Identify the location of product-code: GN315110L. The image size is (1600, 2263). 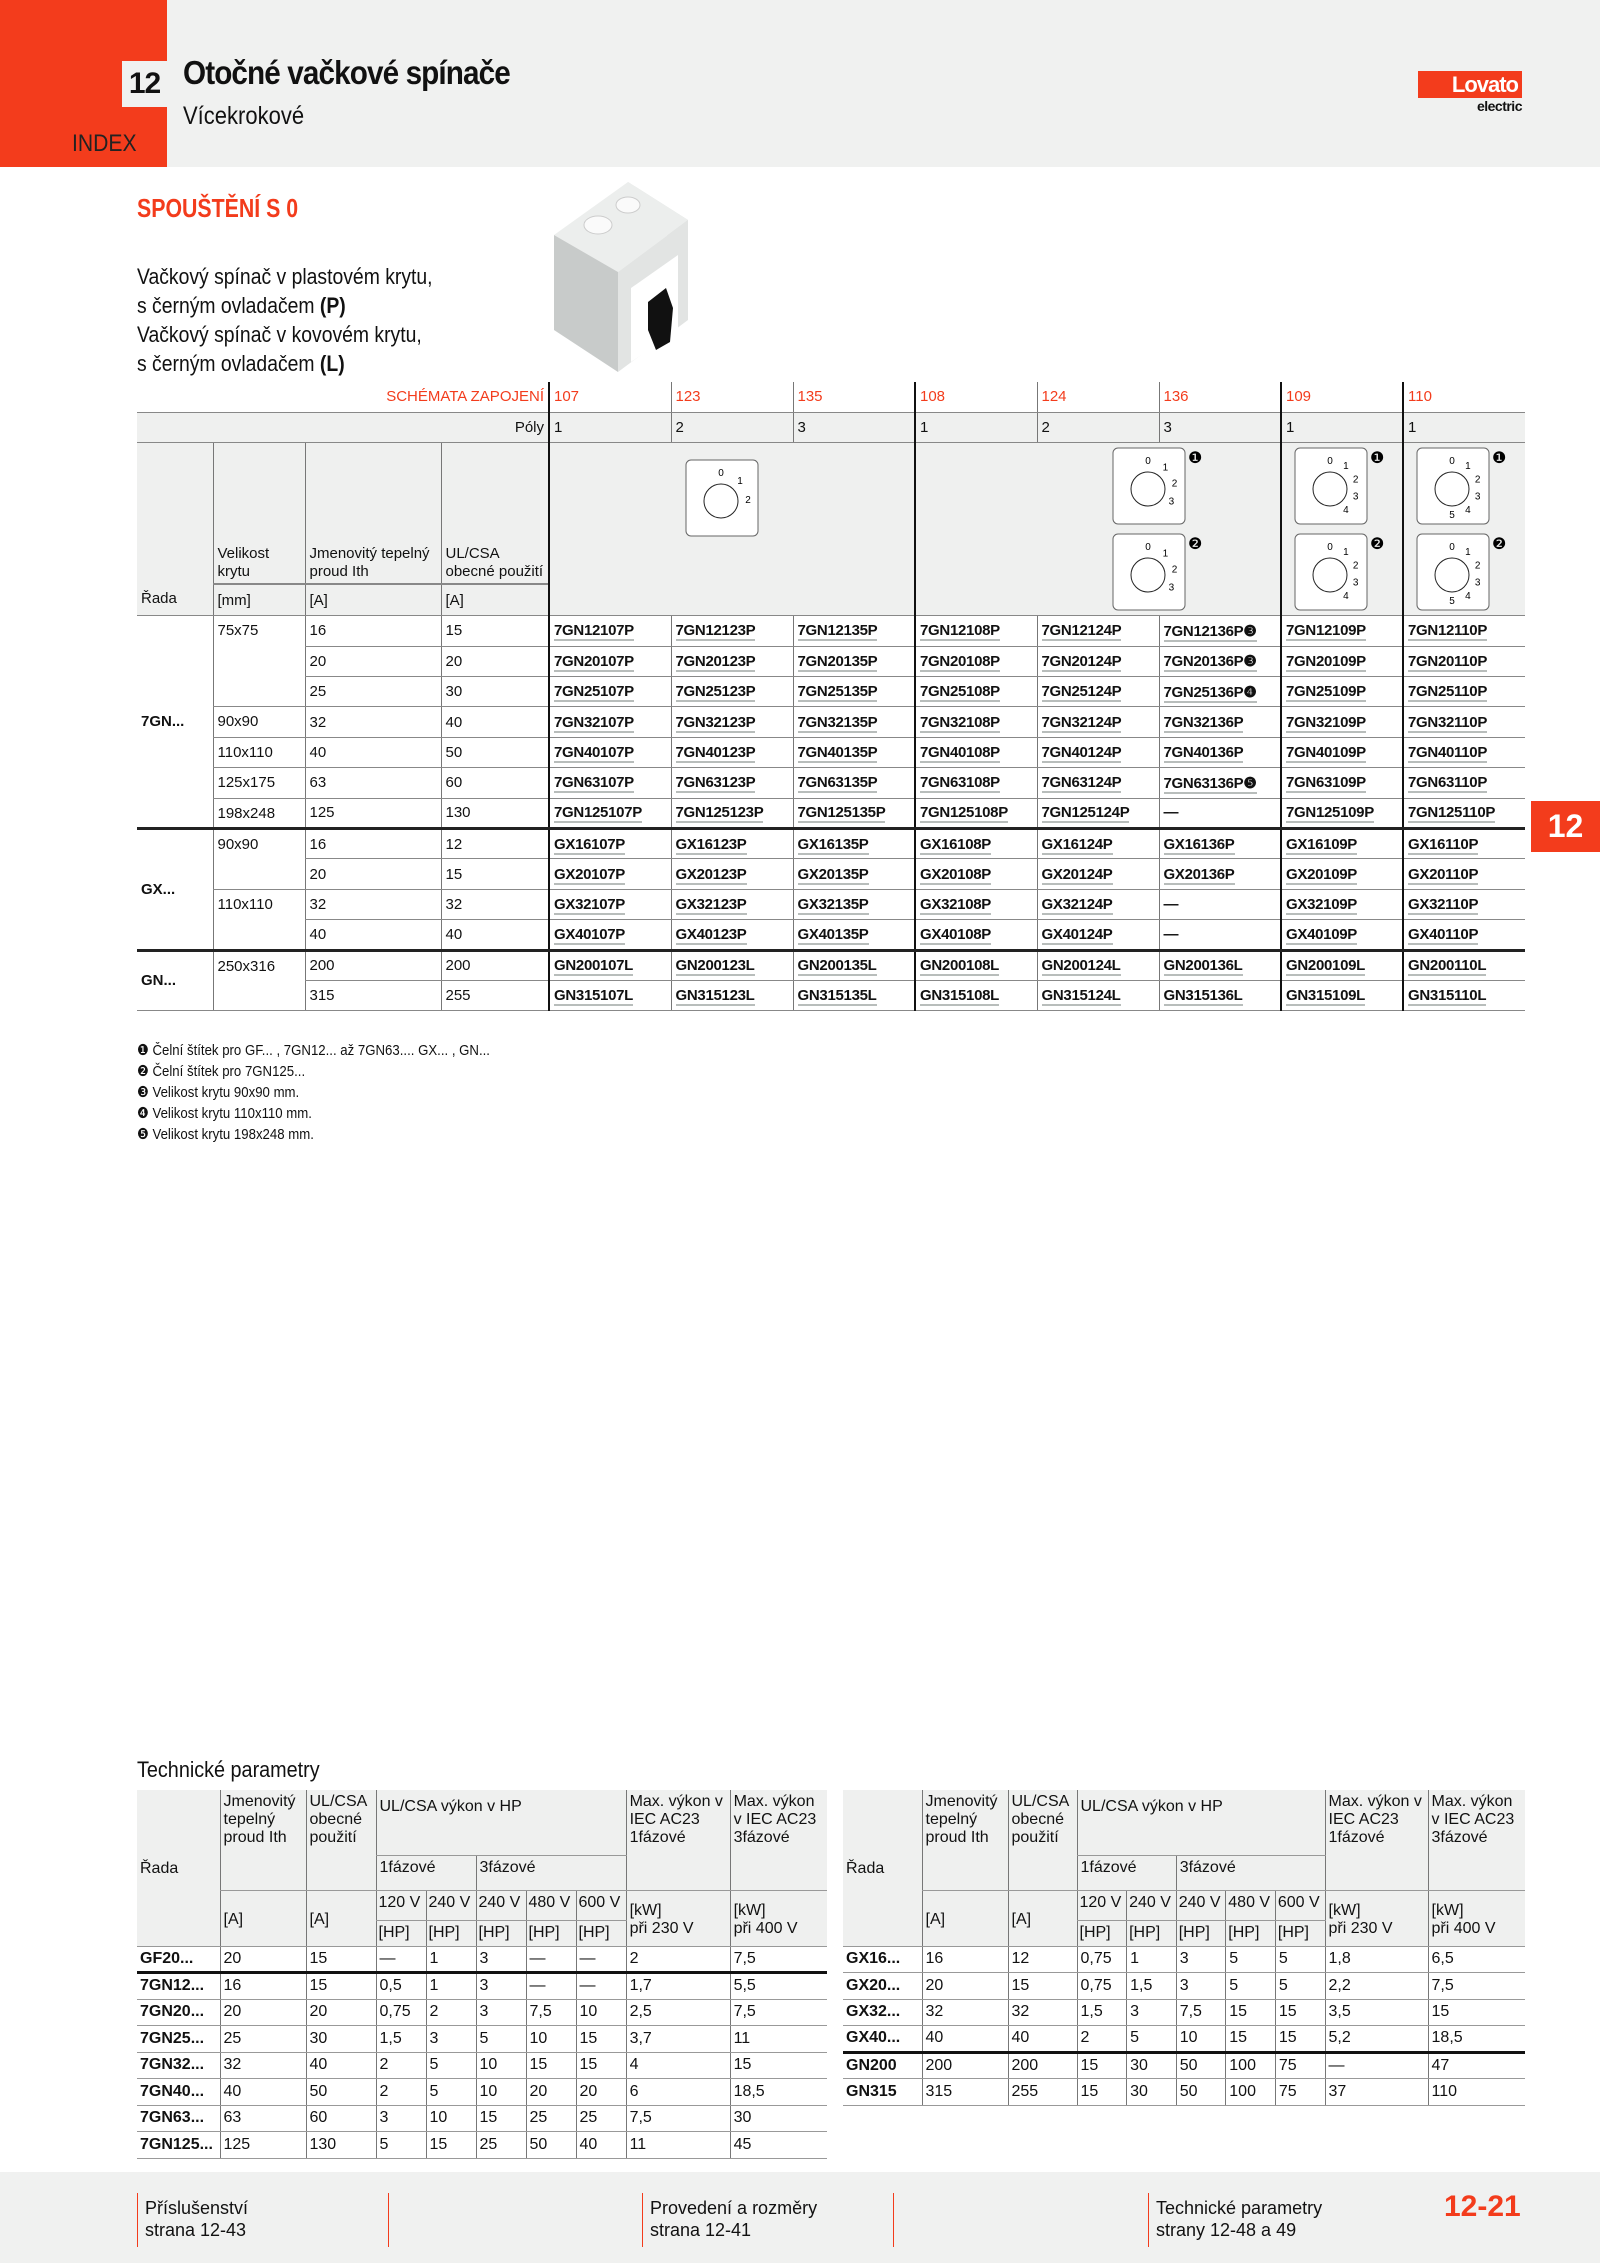
(1463, 996).